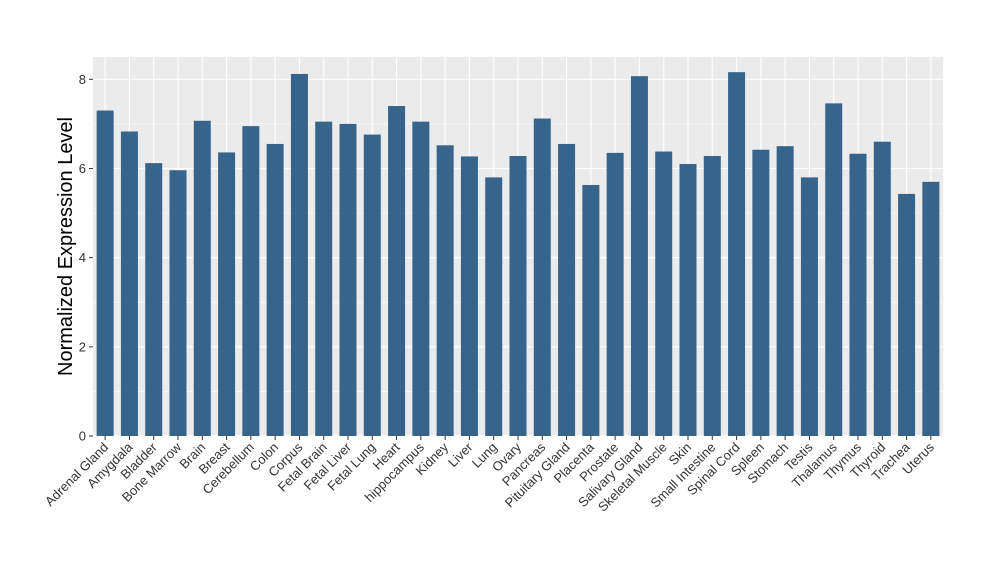  What do you see at coordinates (82, 257) in the screenshot?
I see `y-tick-label: 4` at bounding box center [82, 257].